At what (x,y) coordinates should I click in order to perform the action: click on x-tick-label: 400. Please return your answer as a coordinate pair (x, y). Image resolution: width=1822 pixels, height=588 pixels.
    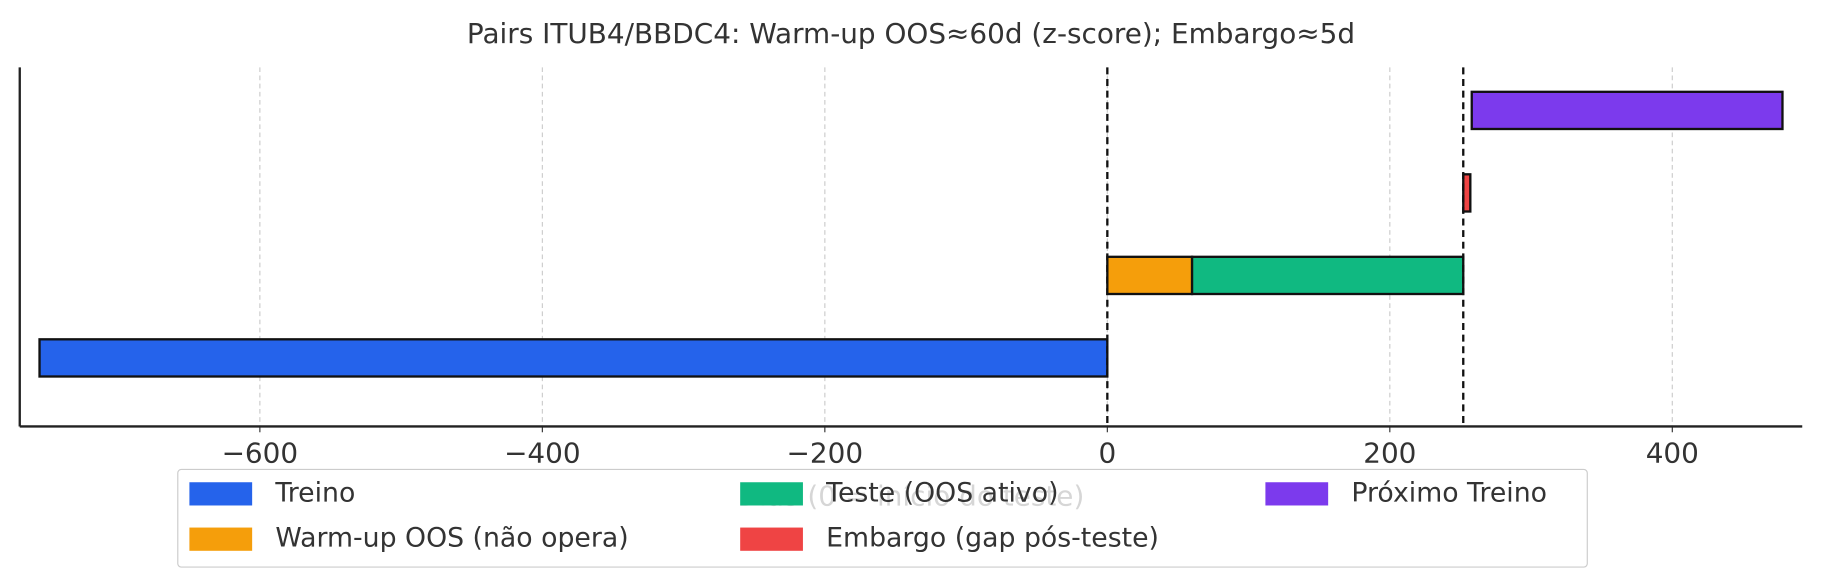
    Looking at the image, I should click on (1672, 452).